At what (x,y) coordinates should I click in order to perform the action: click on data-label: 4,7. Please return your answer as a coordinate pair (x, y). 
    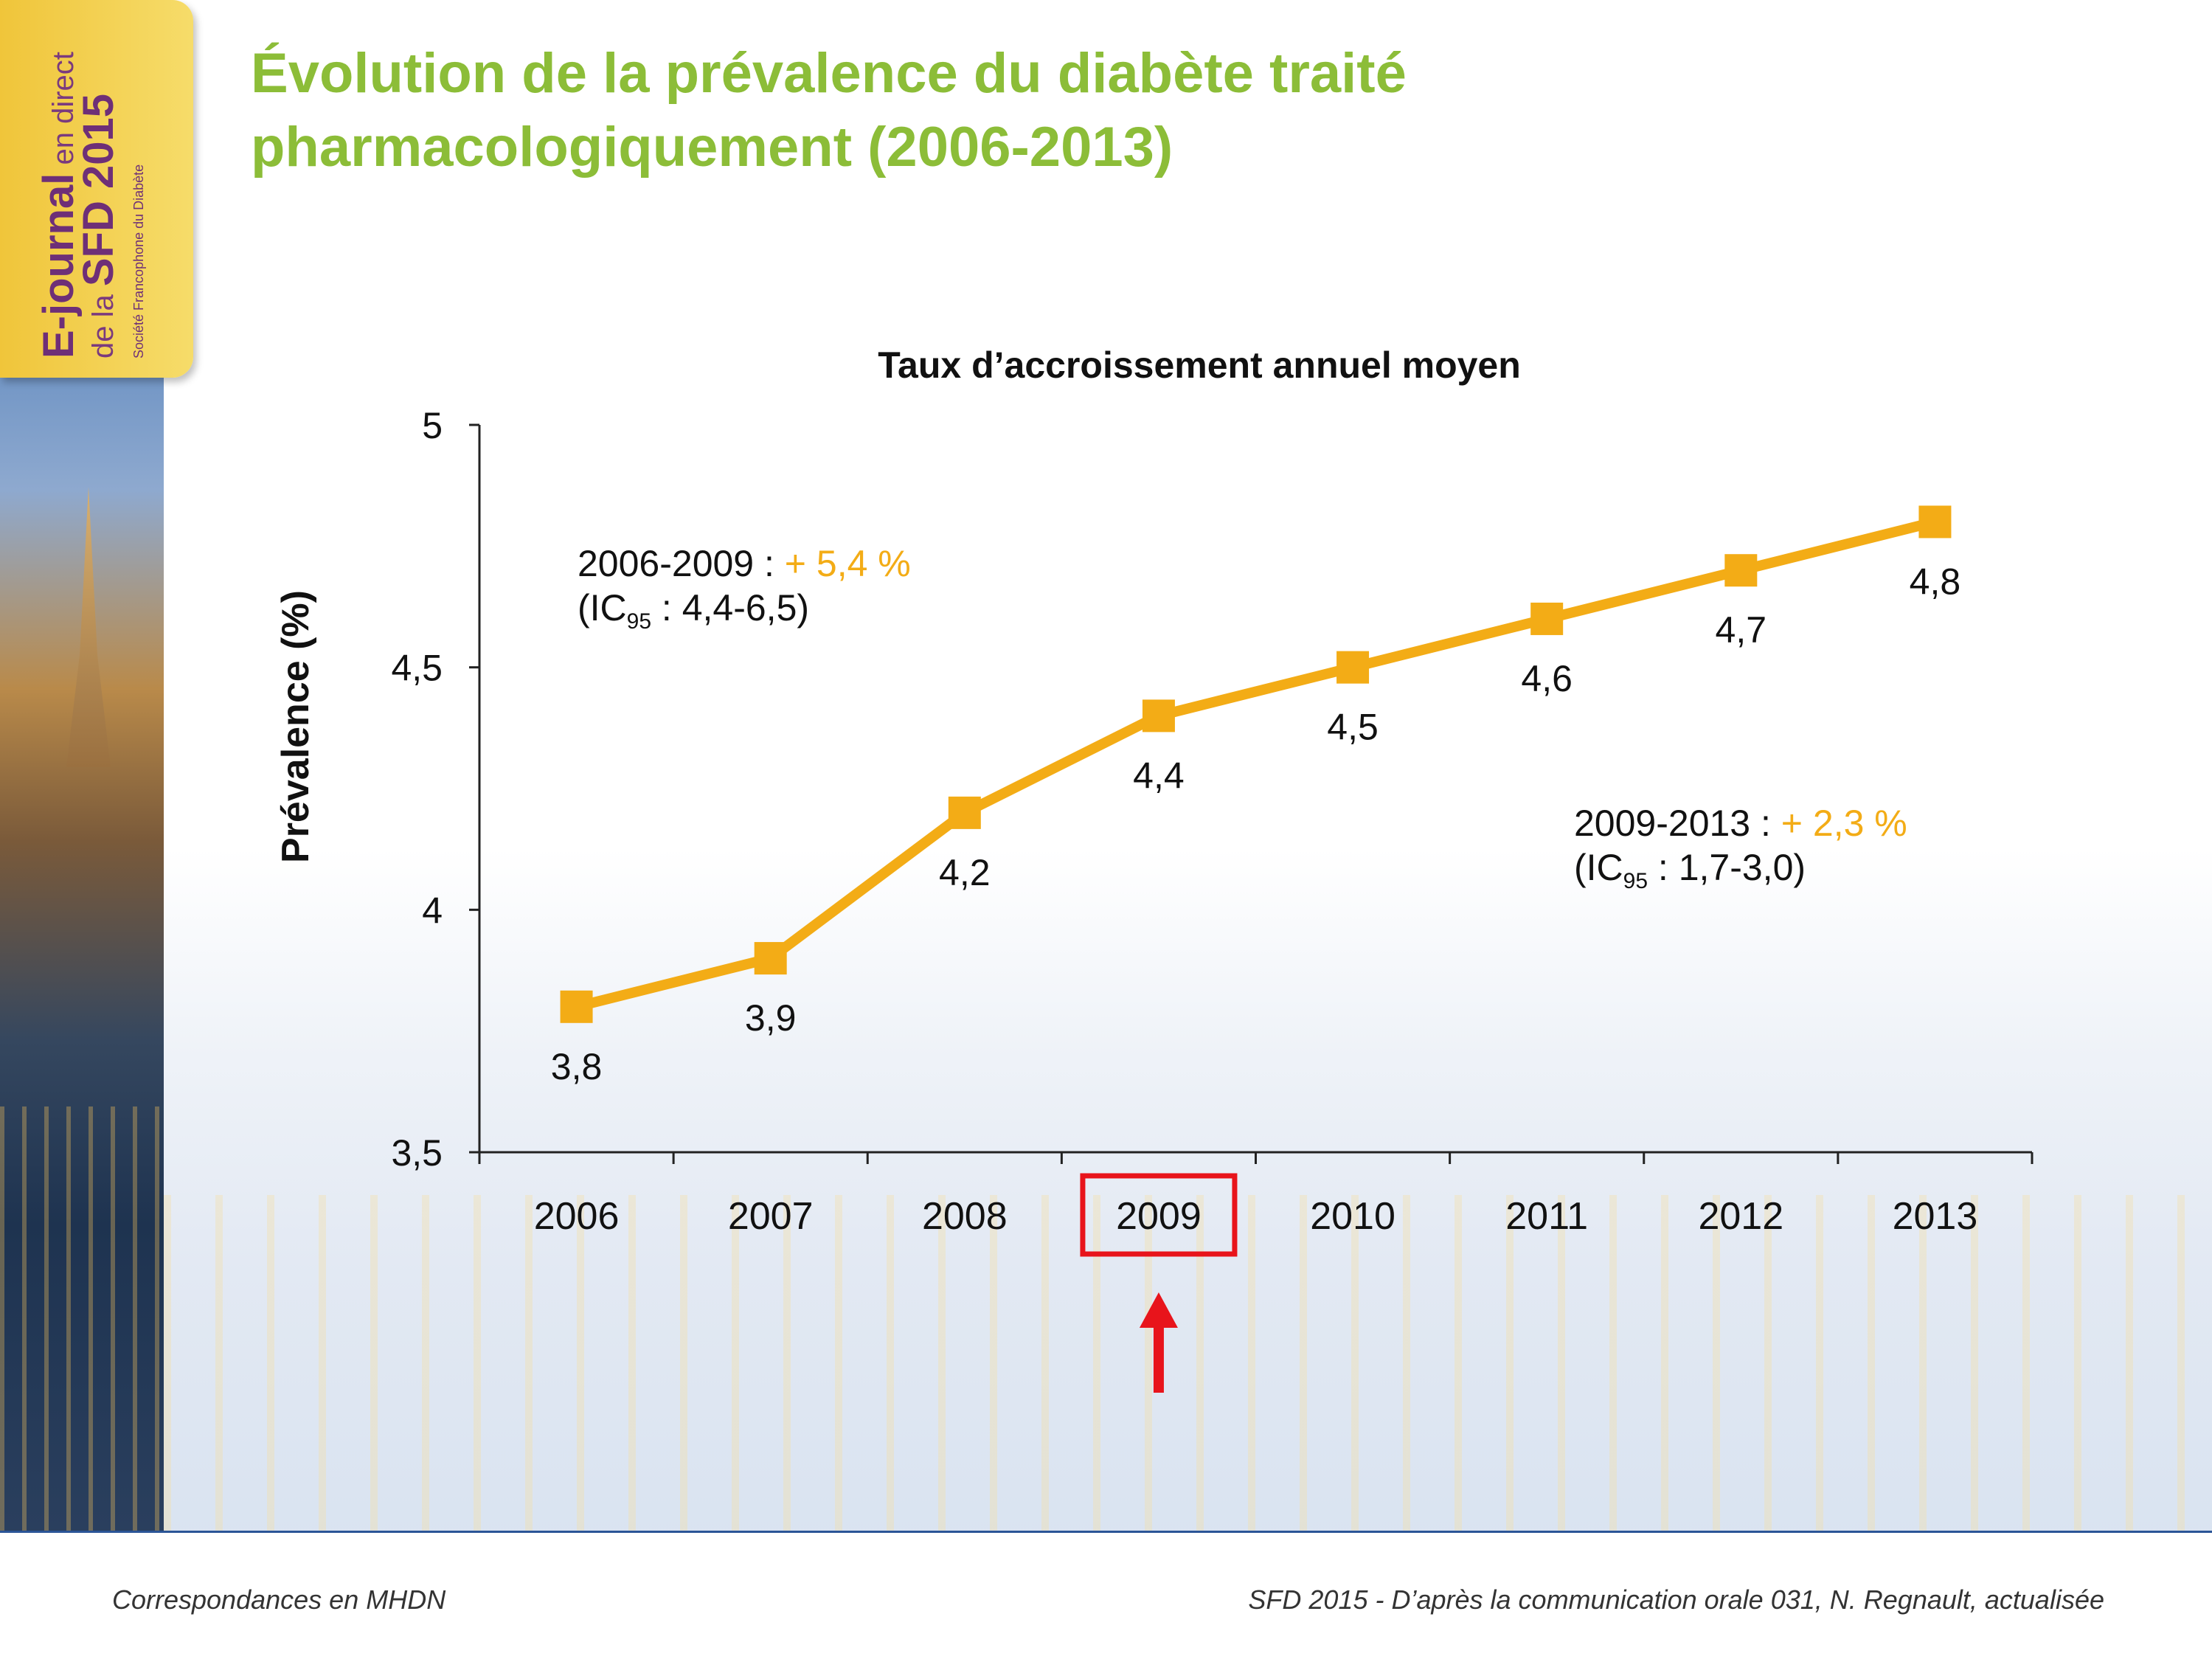
    Looking at the image, I should click on (1742, 630).